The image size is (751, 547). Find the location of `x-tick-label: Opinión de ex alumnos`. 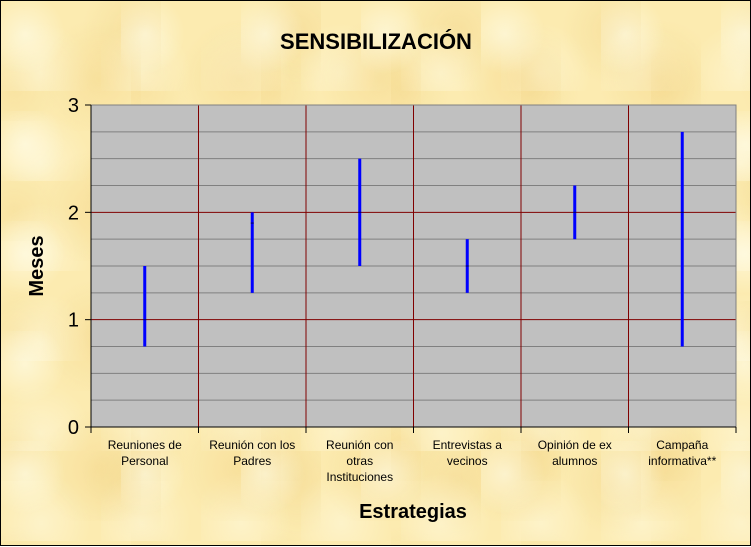

x-tick-label: Opinión de ex alumnos is located at coordinates (575, 453).